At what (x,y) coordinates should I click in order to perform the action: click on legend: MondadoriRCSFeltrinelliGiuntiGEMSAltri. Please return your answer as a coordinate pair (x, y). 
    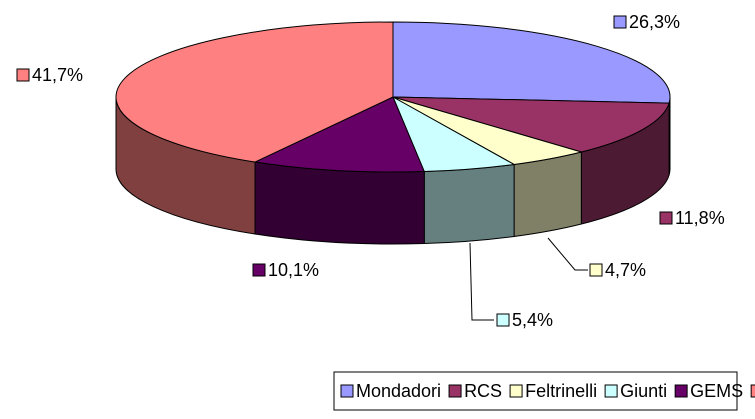
    Looking at the image, I should click on (547, 391).